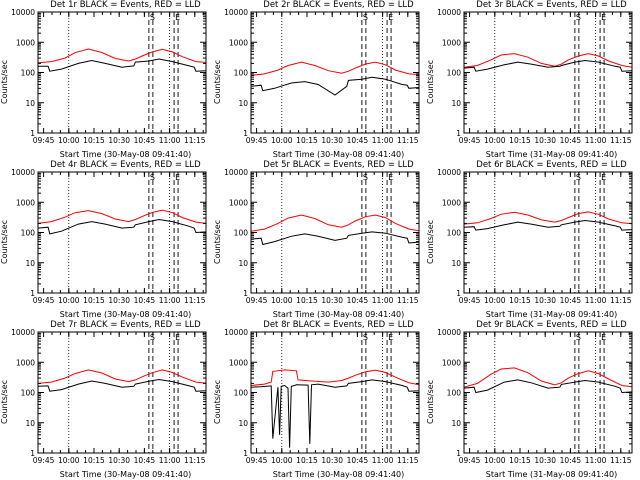 This screenshot has height=480, width=640. What do you see at coordinates (338, 165) in the screenshot?
I see `chart-title: Det 5r BLACK = Events, RED = LLD` at bounding box center [338, 165].